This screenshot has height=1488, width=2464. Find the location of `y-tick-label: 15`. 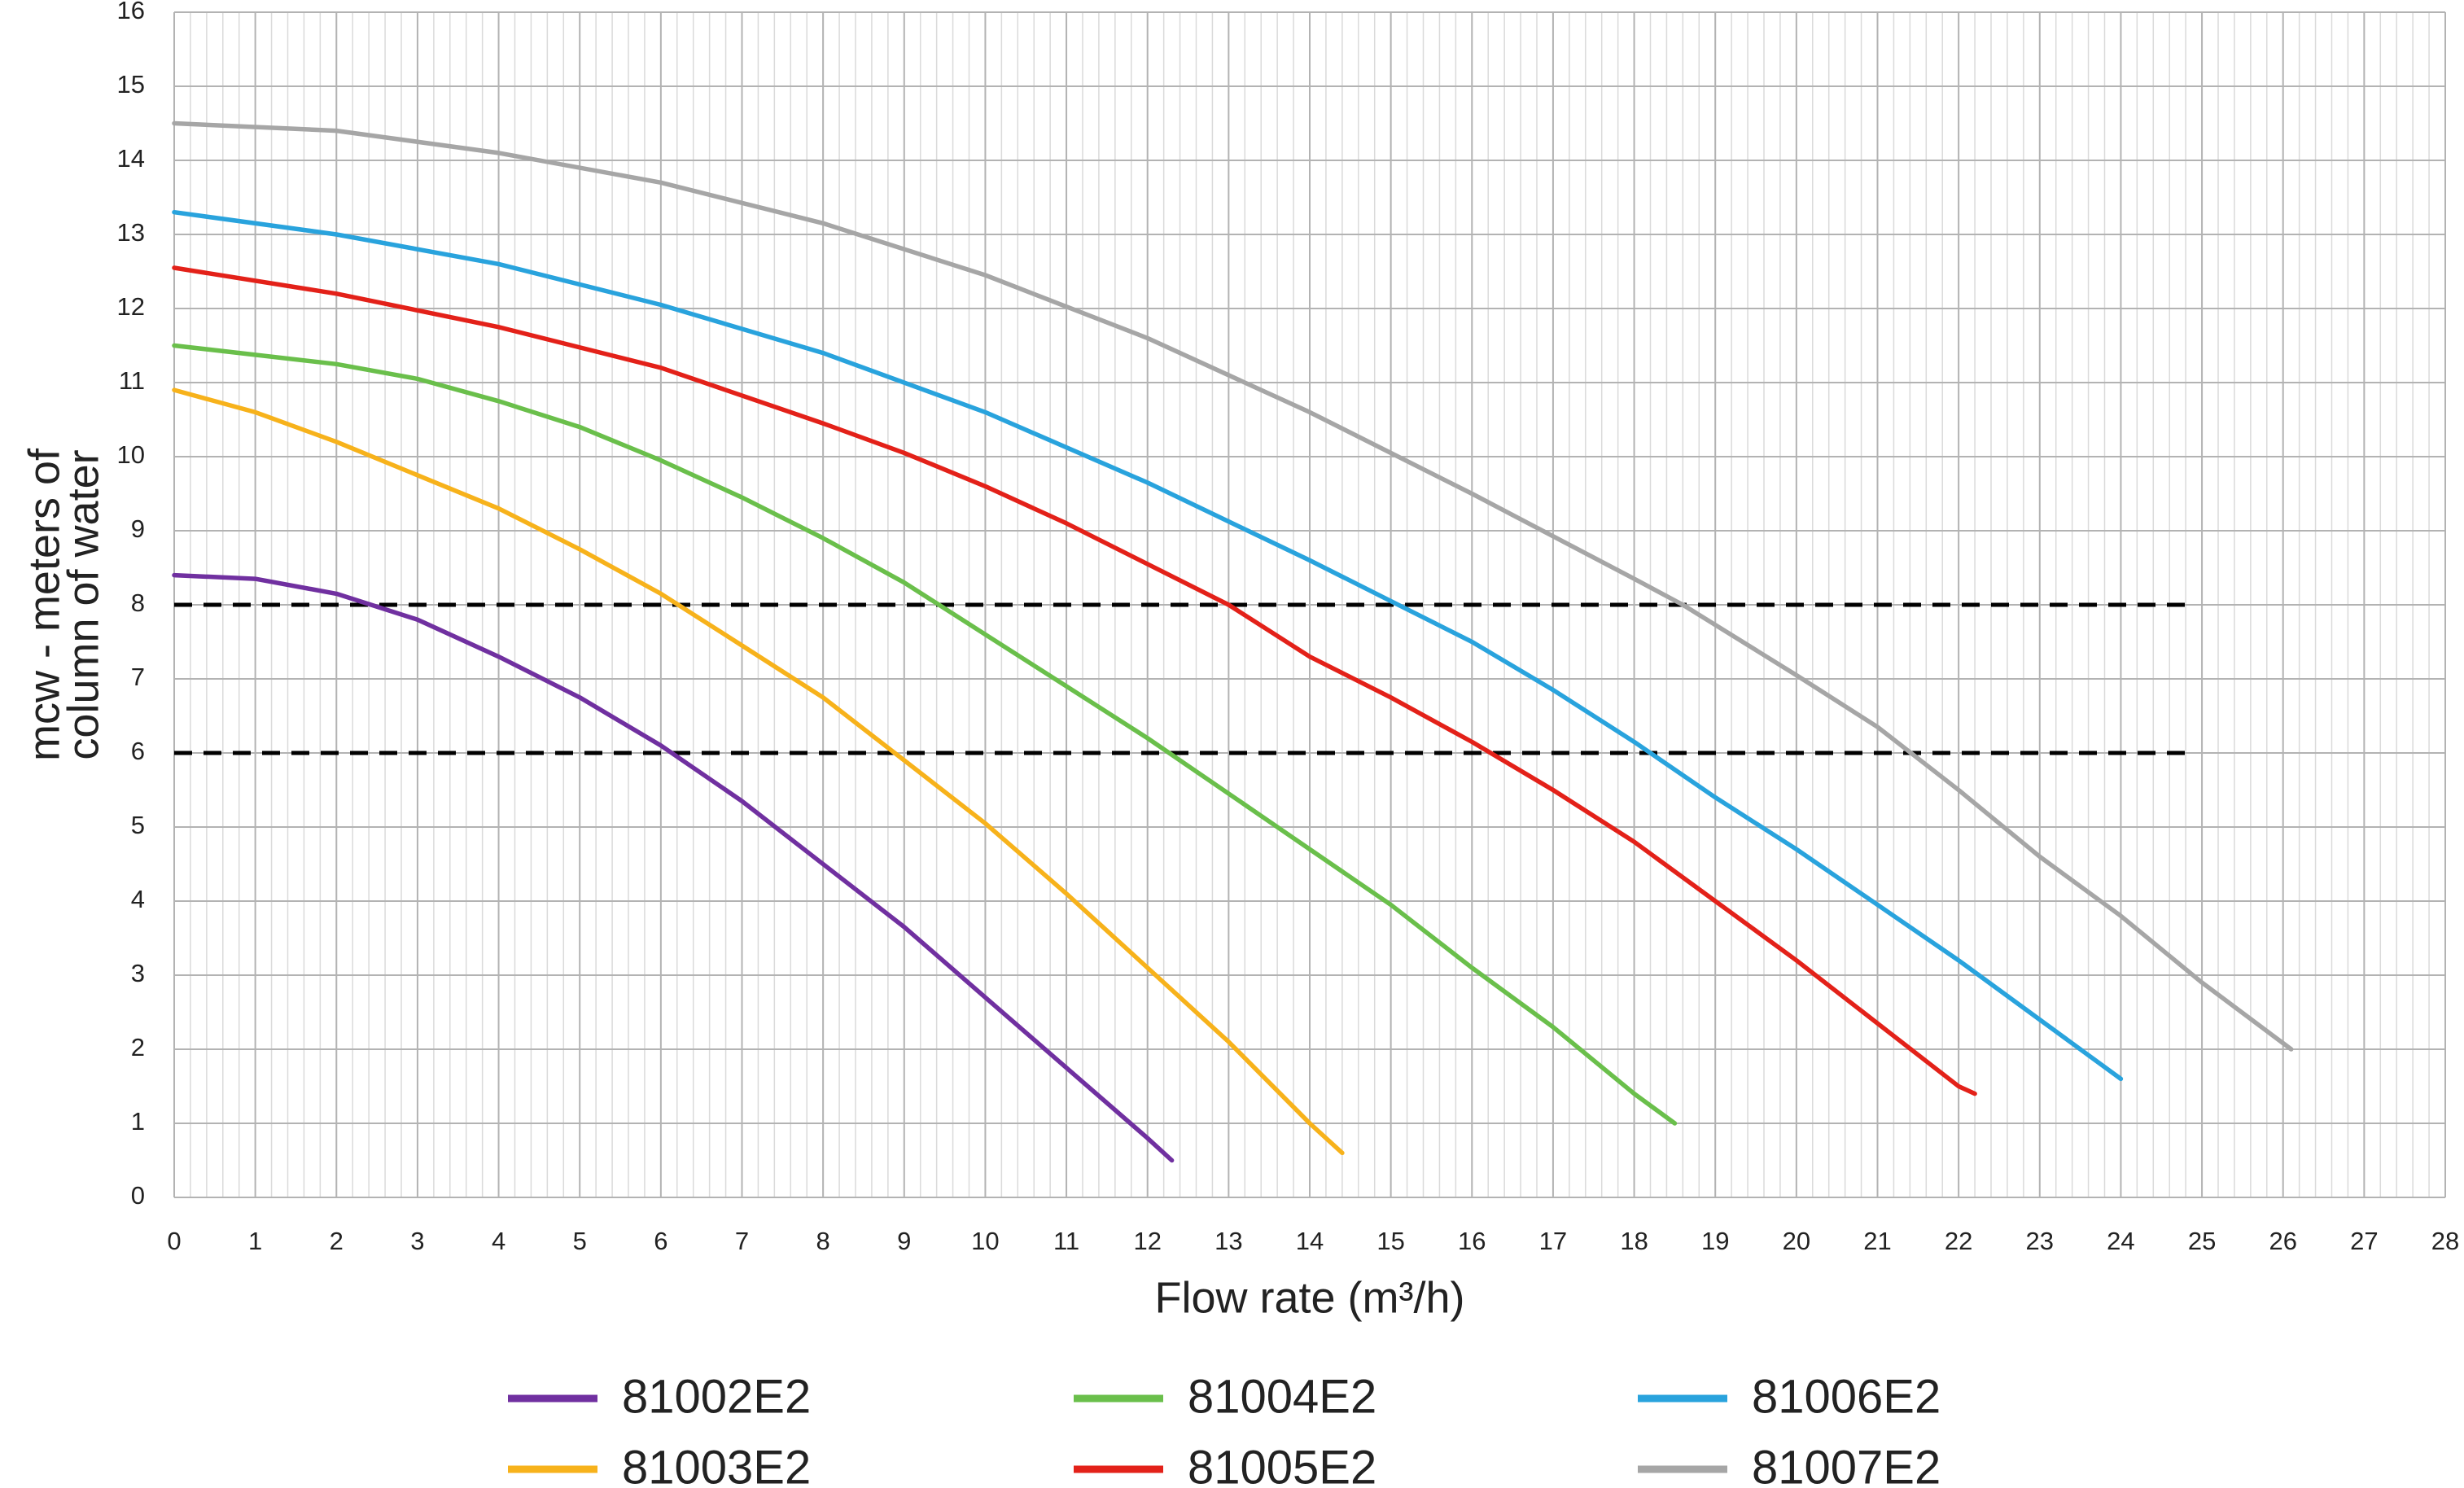

y-tick-label: 15 is located at coordinates (131, 84).